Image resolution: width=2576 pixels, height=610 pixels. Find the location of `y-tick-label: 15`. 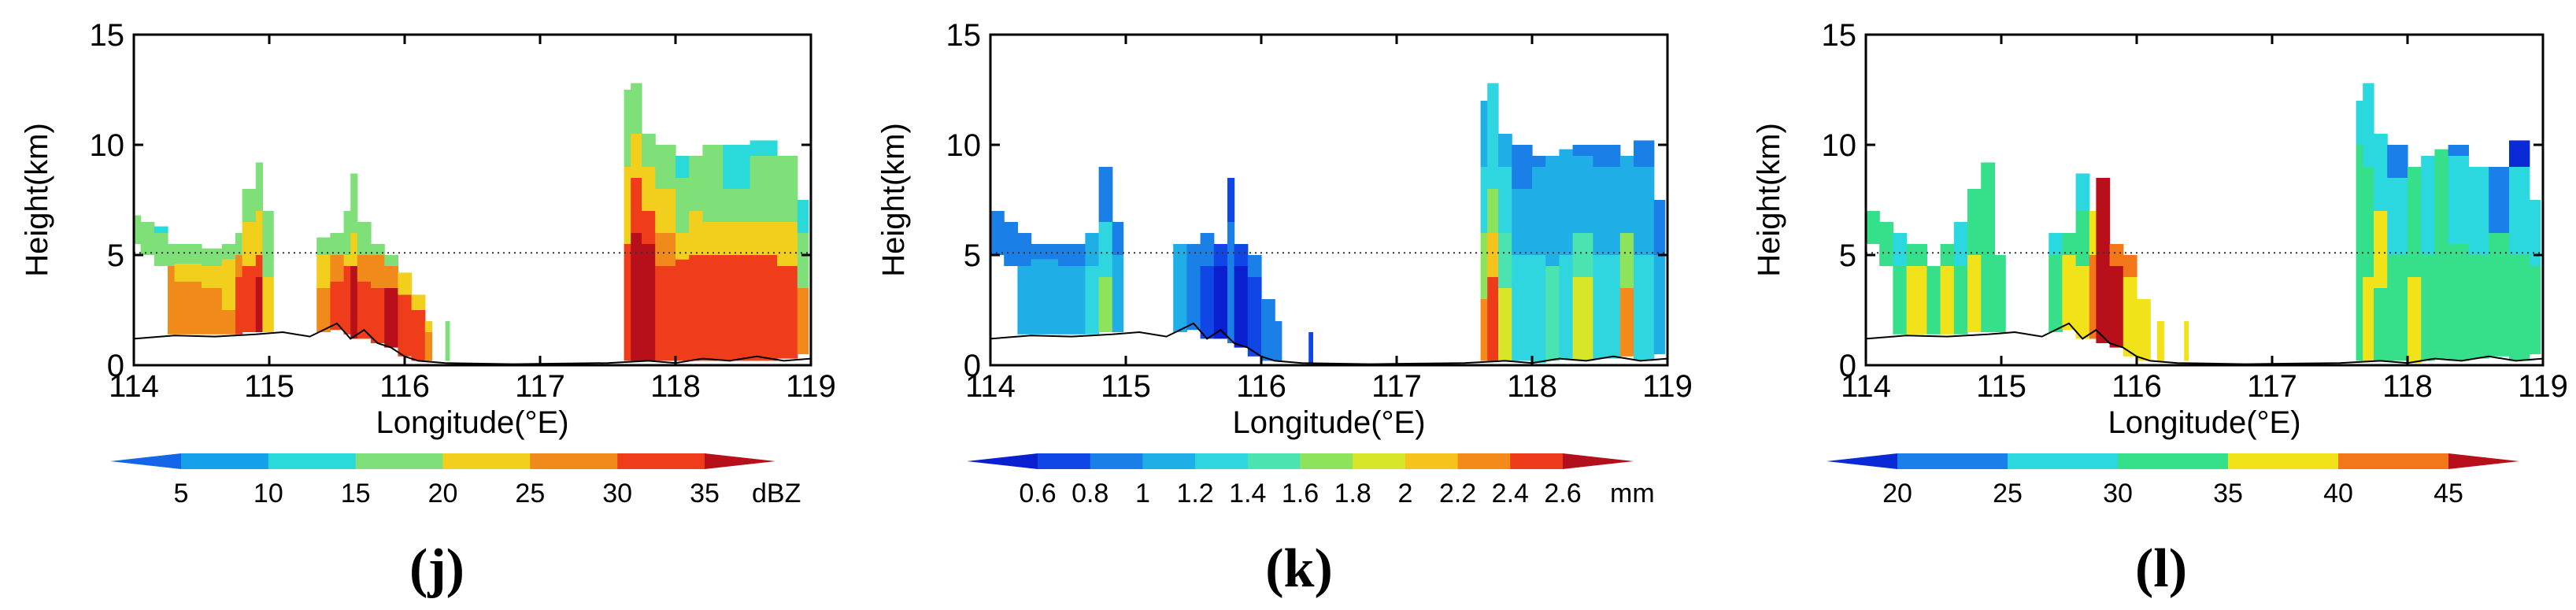

y-tick-label: 15 is located at coordinates (1839, 35).